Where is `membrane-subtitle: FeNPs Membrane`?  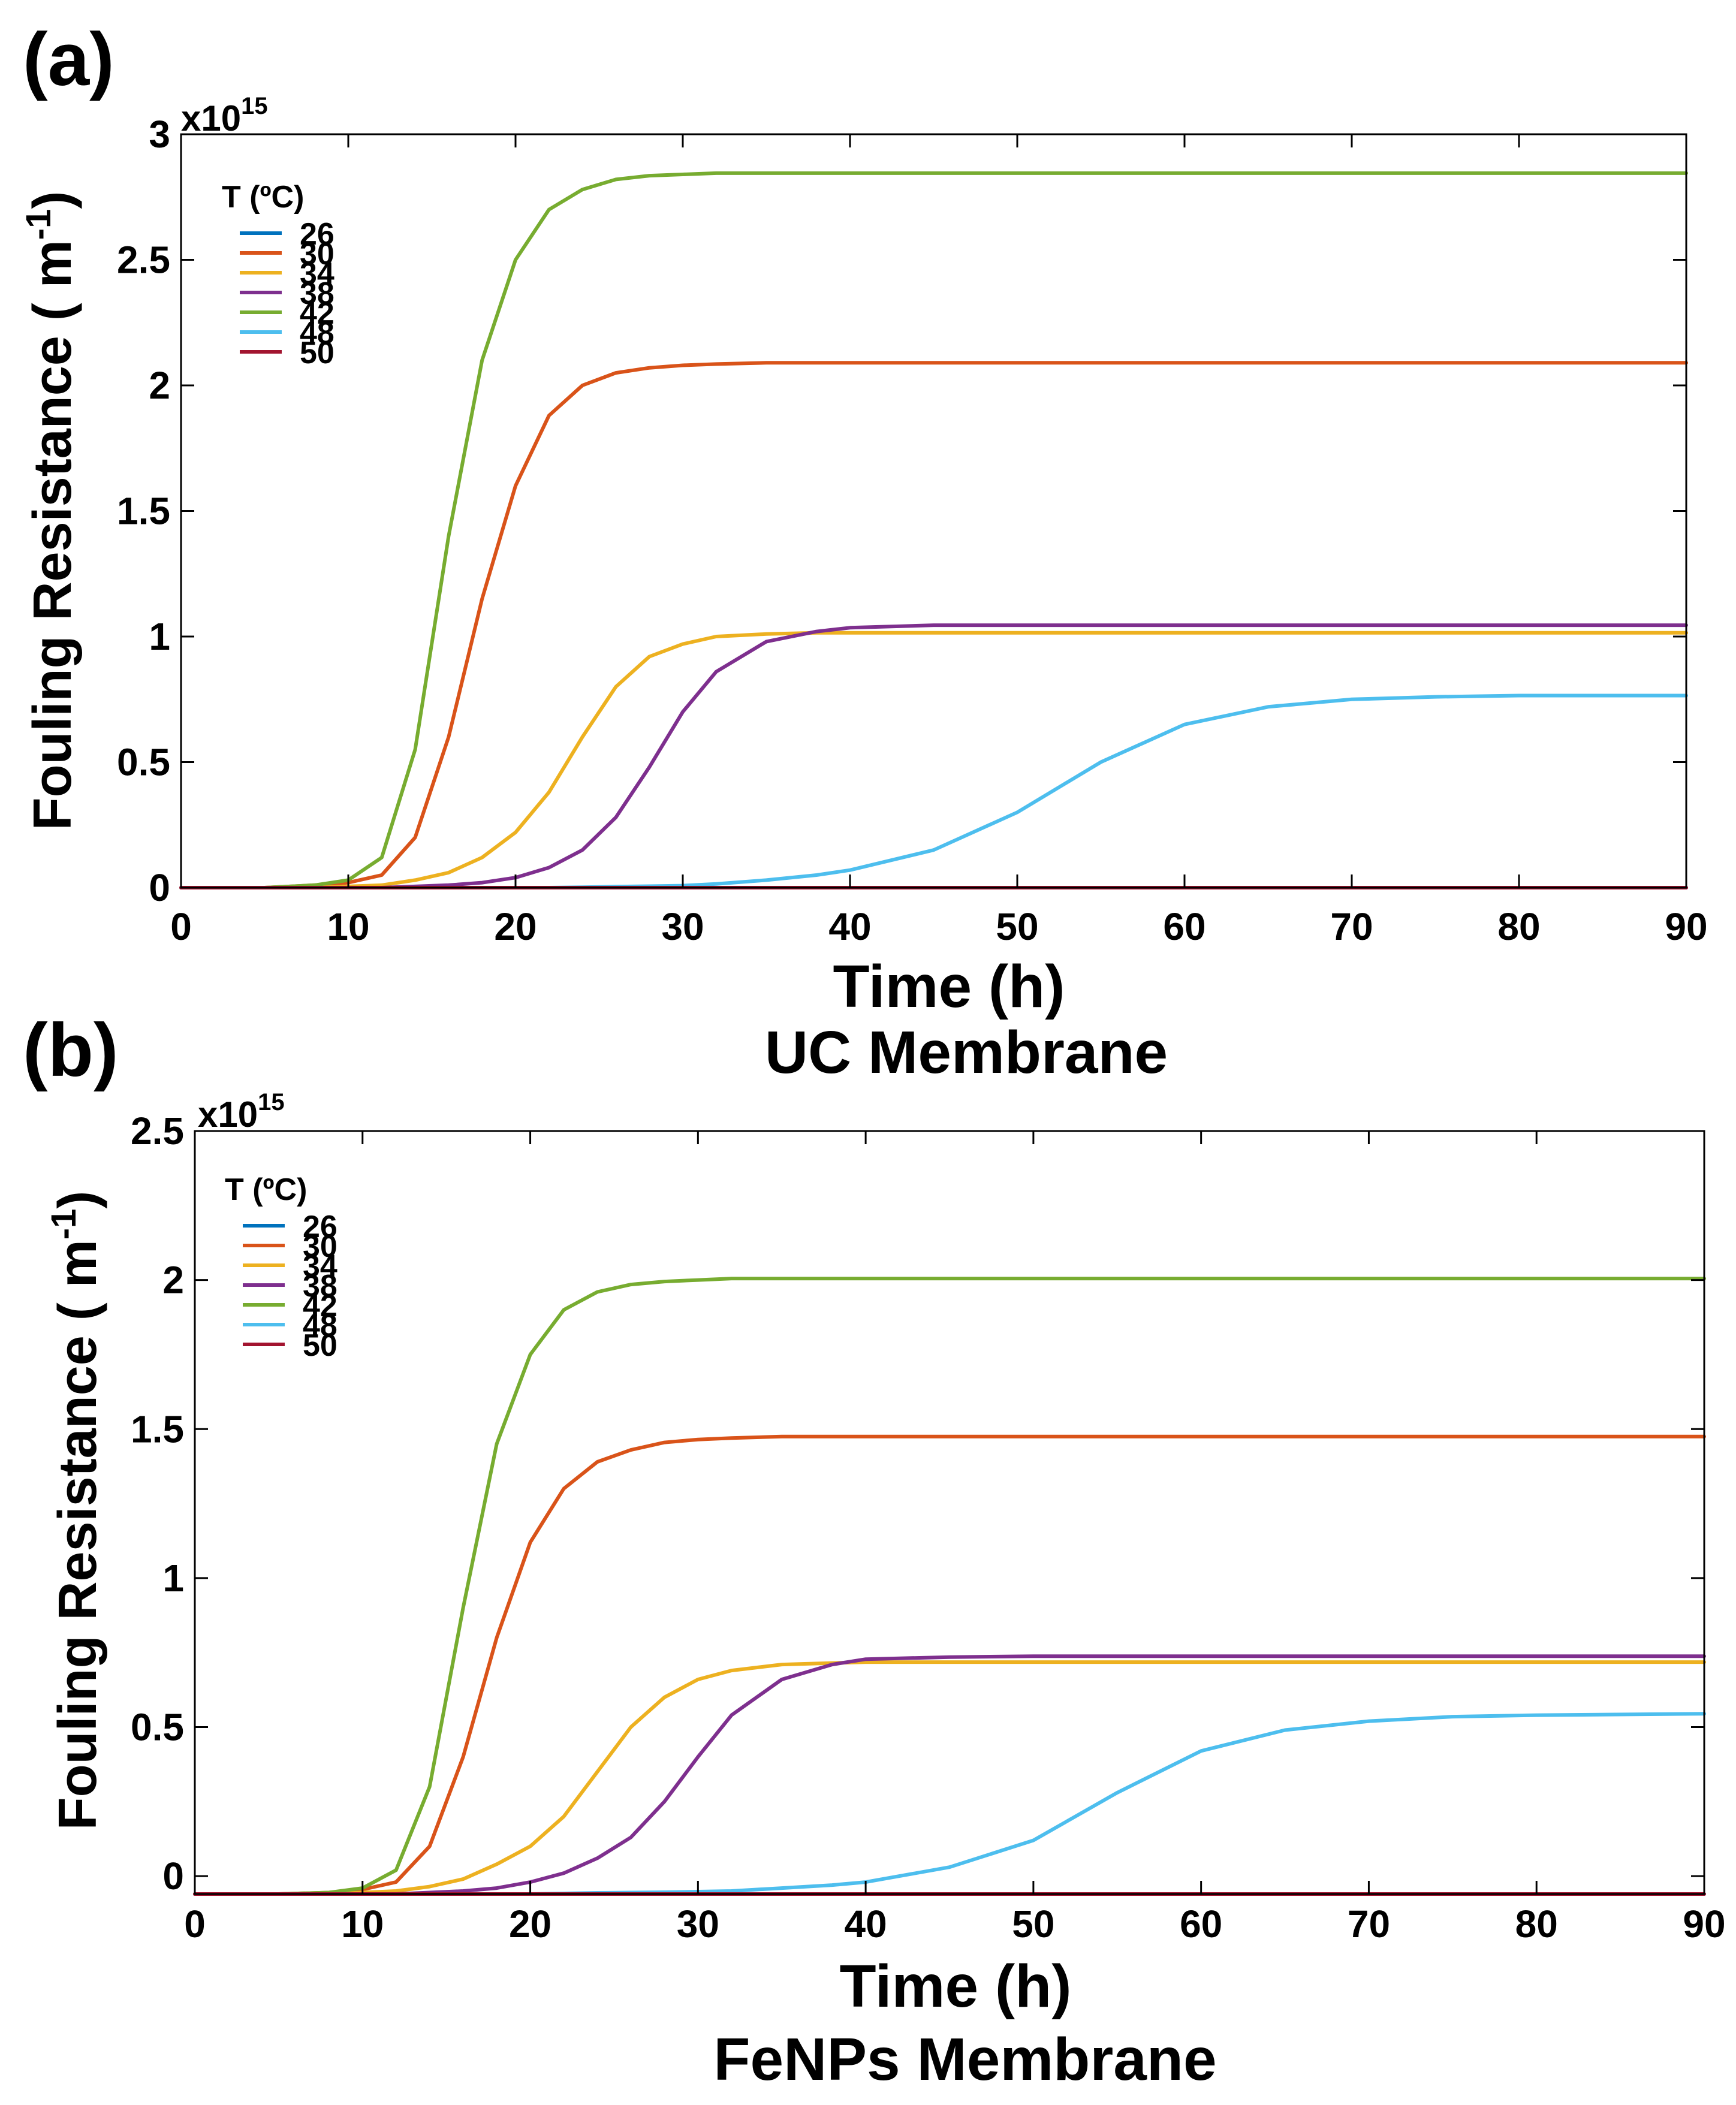 membrane-subtitle: FeNPs Membrane is located at coordinates (964, 2059).